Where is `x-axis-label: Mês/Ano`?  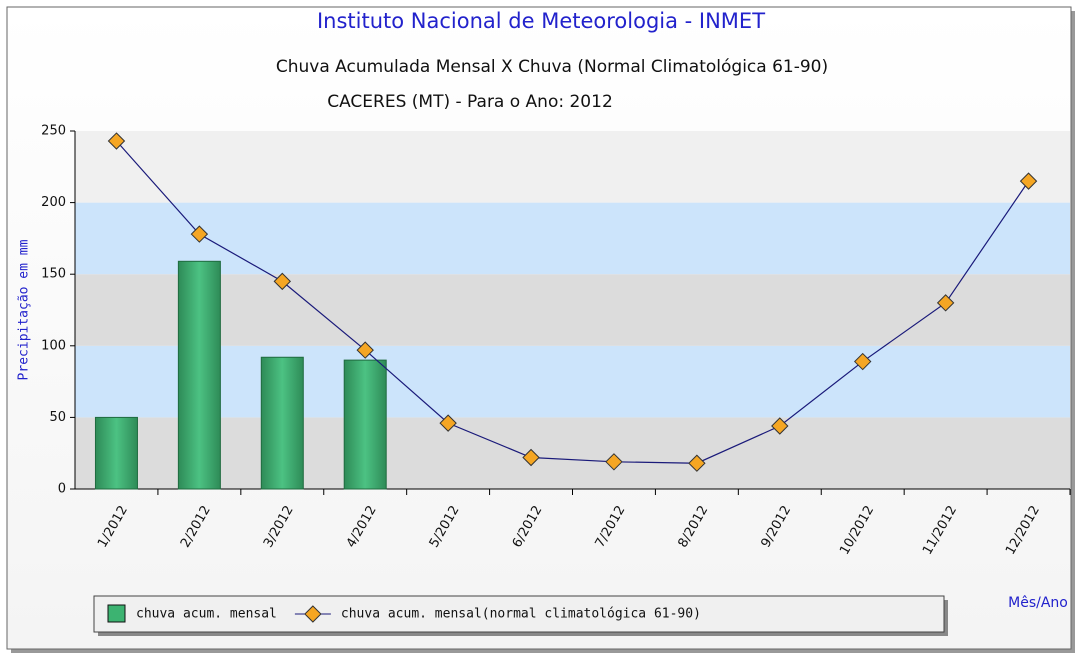
x-axis-label: Mês/Ano is located at coordinates (1038, 603).